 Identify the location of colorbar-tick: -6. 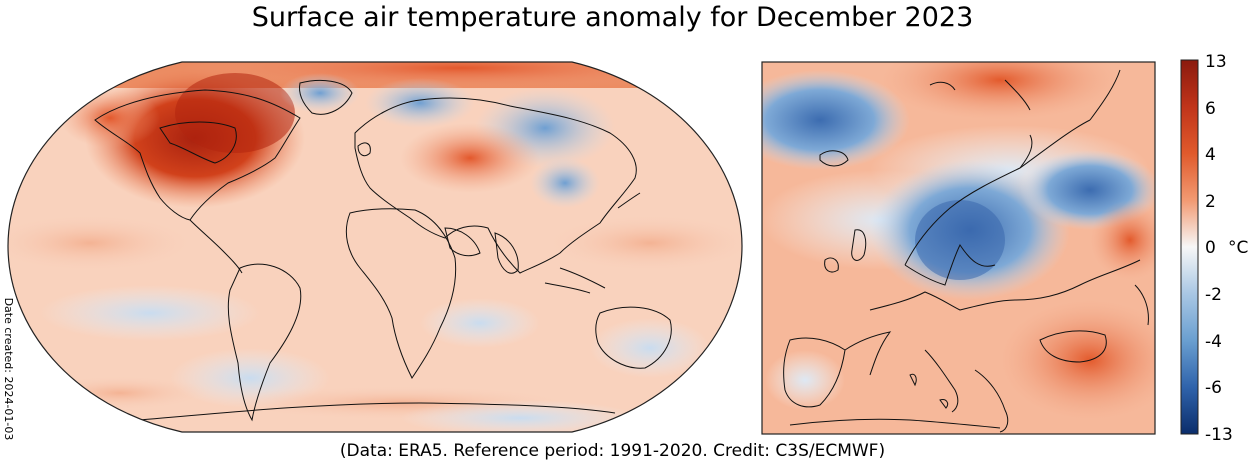
(1213, 388).